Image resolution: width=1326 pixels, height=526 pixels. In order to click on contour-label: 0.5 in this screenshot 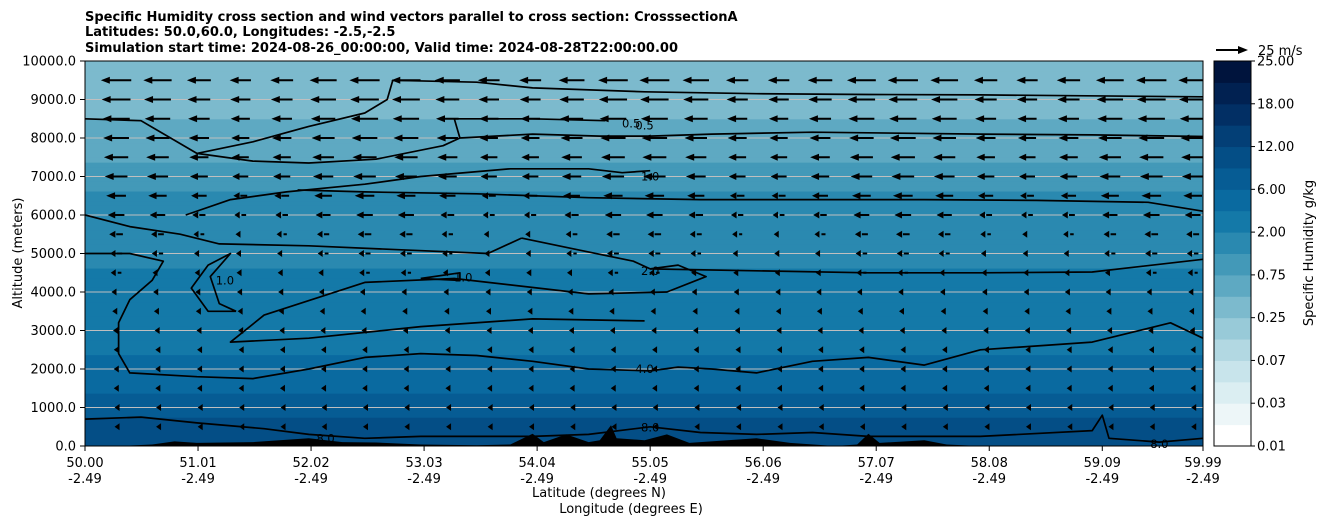, I will do `click(631, 123)`.